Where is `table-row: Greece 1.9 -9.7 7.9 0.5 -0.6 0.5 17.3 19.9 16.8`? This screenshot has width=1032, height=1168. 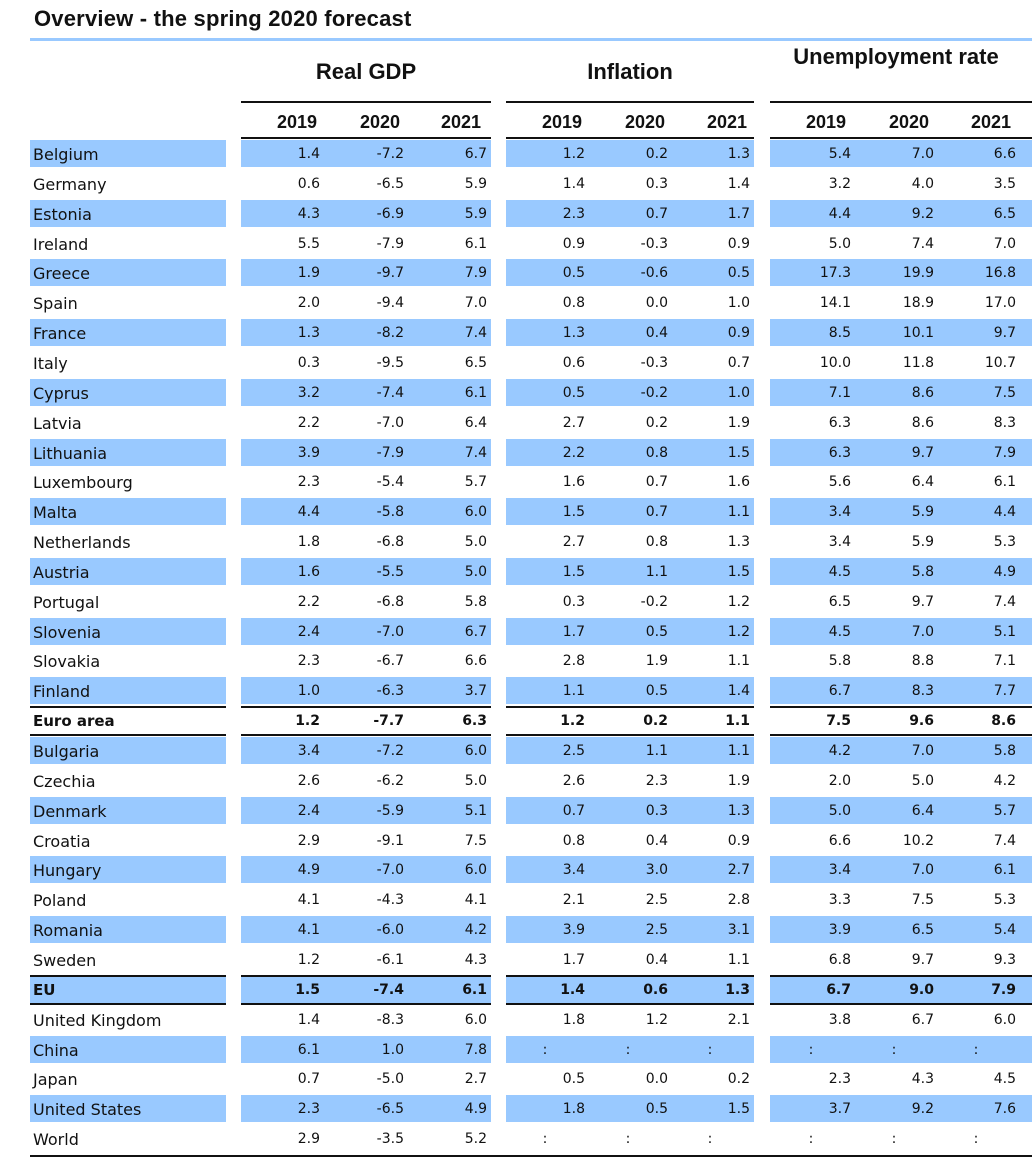
table-row: Greece 1.9 -9.7 7.9 0.5 -0.6 0.5 17.3 19.9 16.8 is located at coordinates (516, 272).